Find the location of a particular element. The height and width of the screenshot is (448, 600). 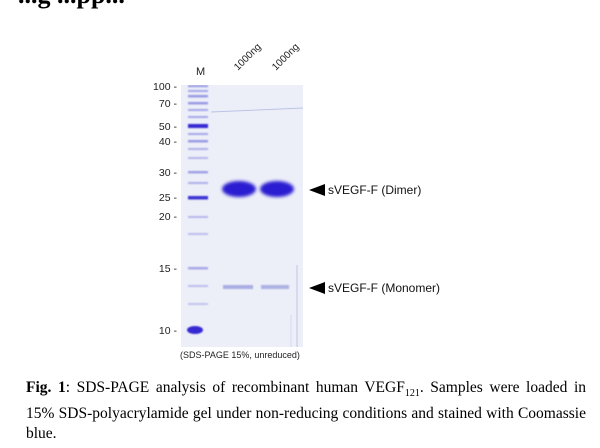

mw-label-30: 30 - is located at coordinates (167, 173).